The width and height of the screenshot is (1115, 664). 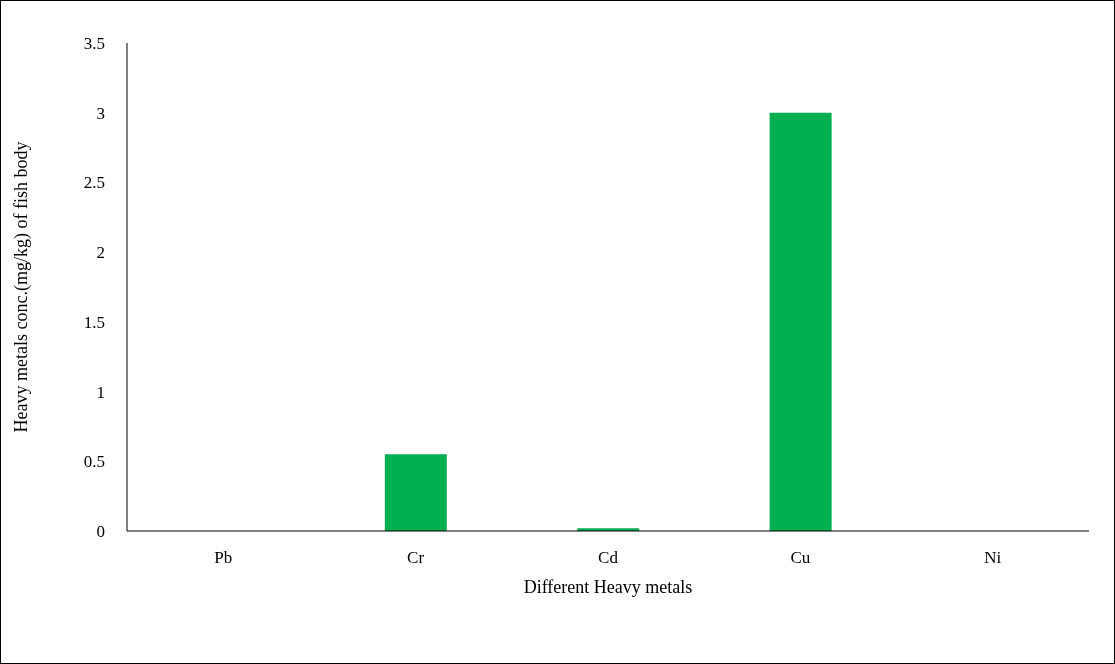 What do you see at coordinates (800, 558) in the screenshot?
I see `x-tick-label: Cu` at bounding box center [800, 558].